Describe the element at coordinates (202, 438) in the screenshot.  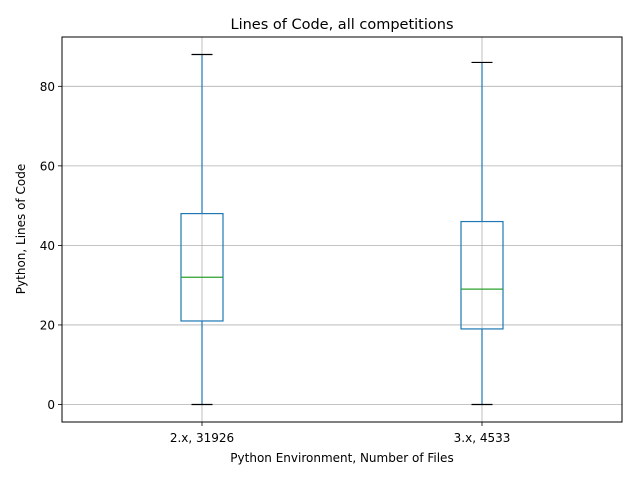
I see `x-tick-label: 2.x, 31926` at that location.